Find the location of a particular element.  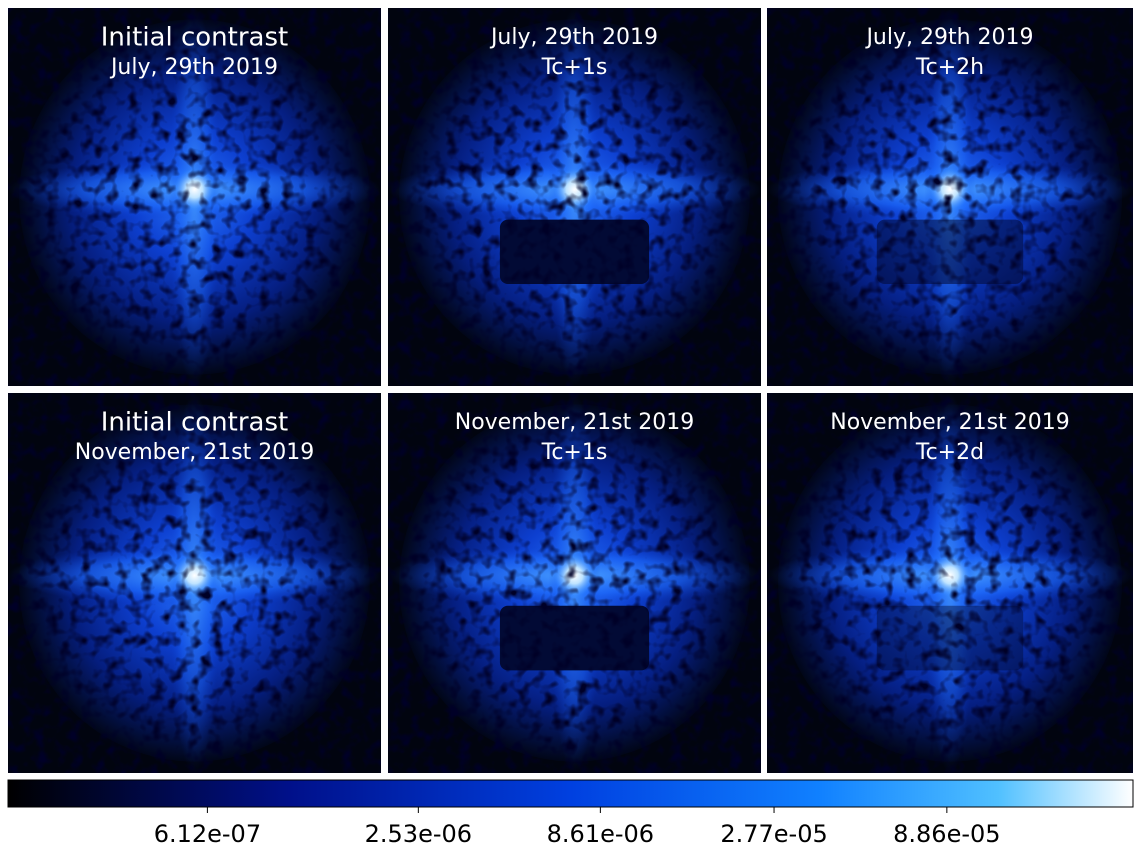

colorbar-tick-label: 8.86e-05 is located at coordinates (946, 834).